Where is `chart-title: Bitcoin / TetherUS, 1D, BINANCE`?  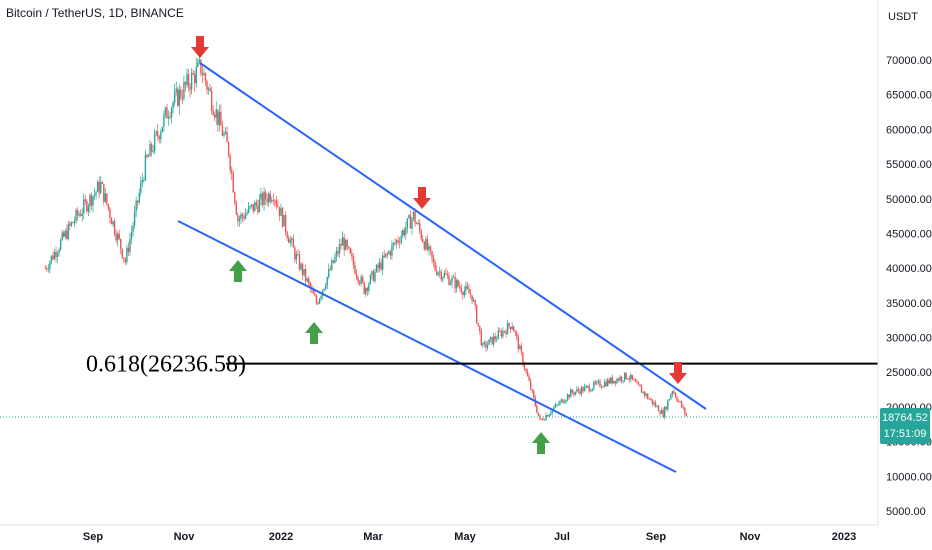 chart-title: Bitcoin / TetherUS, 1D, BINANCE is located at coordinates (95, 13).